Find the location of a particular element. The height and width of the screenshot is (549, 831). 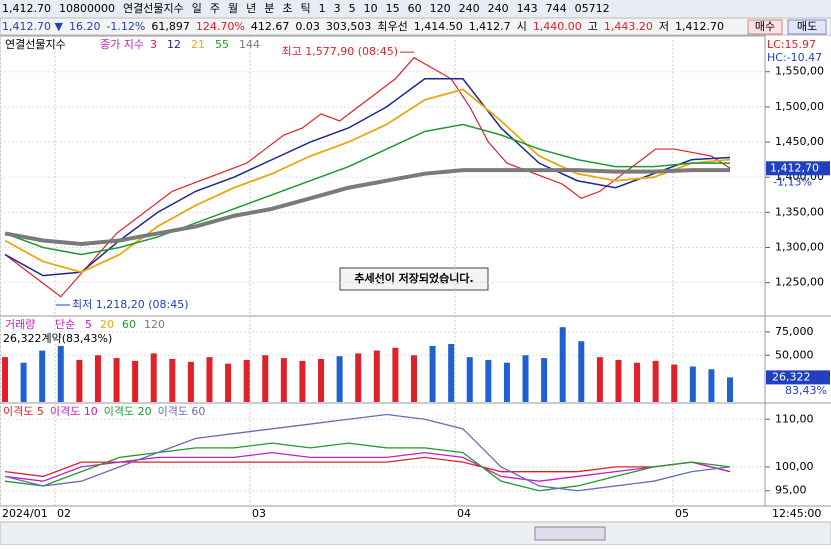

y-tick-label: 75,000 is located at coordinates (794, 331).